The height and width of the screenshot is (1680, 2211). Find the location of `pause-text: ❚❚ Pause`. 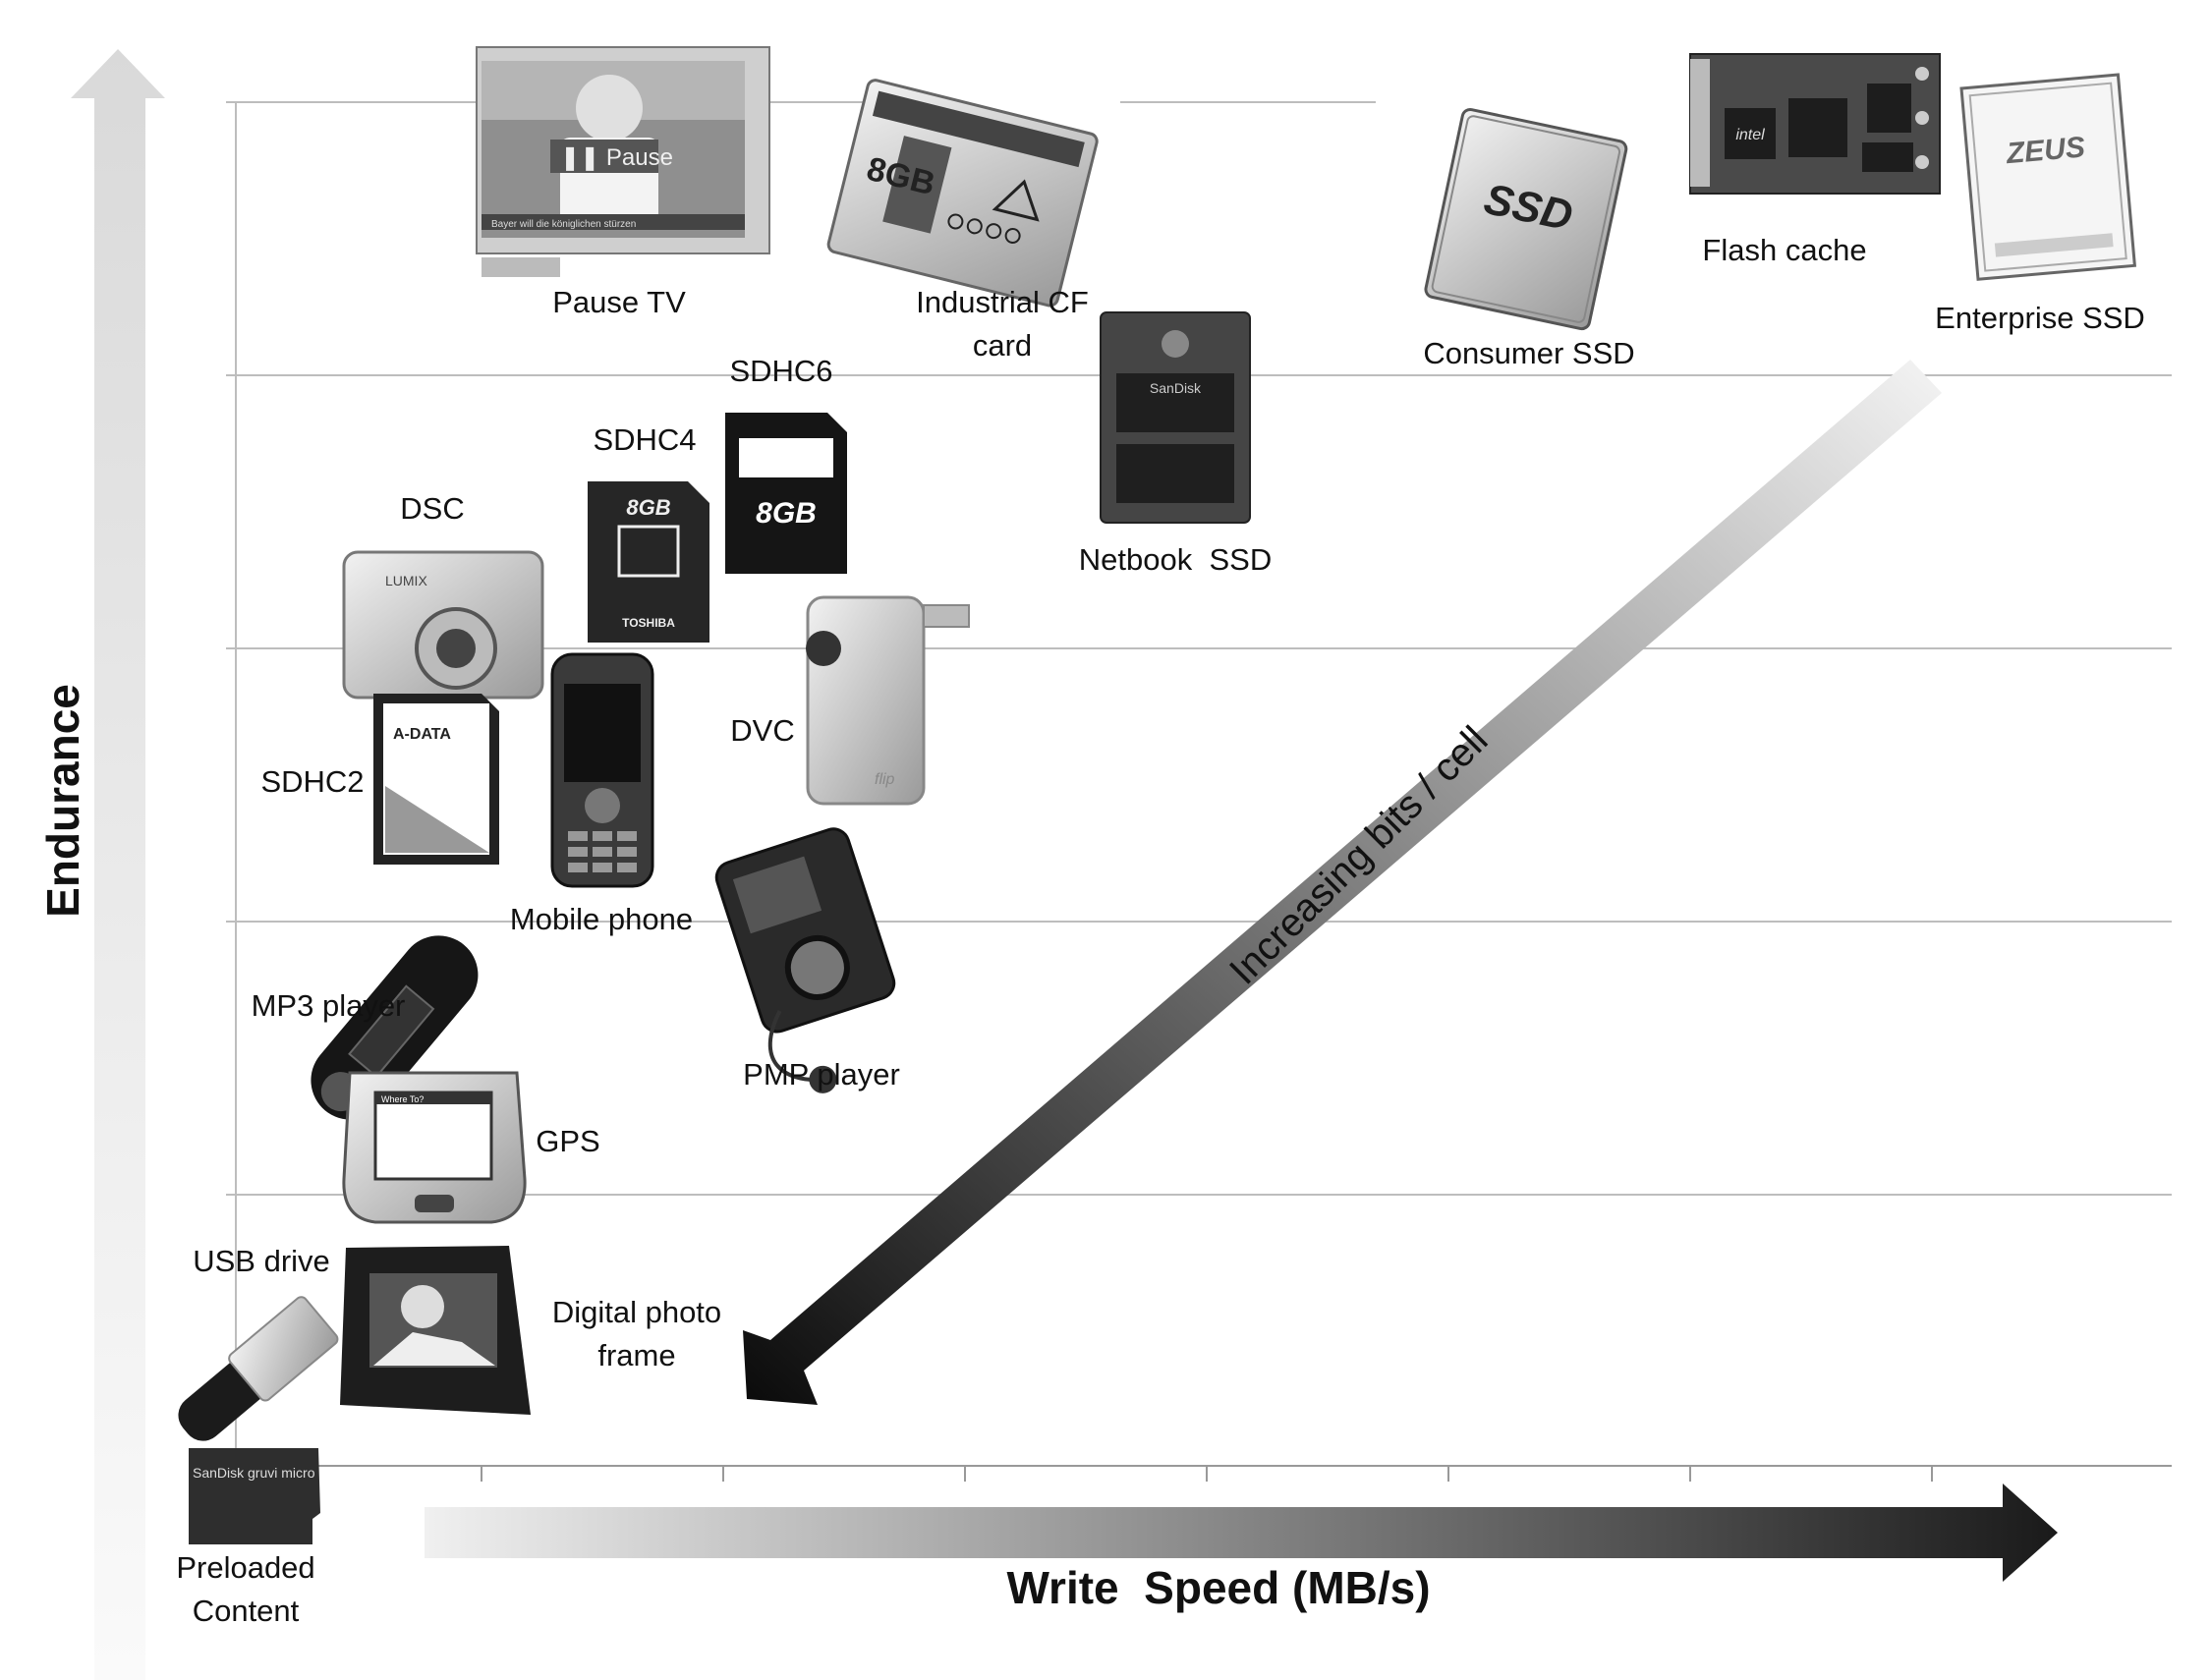

pause-text: ❚❚ Pause is located at coordinates (617, 157).